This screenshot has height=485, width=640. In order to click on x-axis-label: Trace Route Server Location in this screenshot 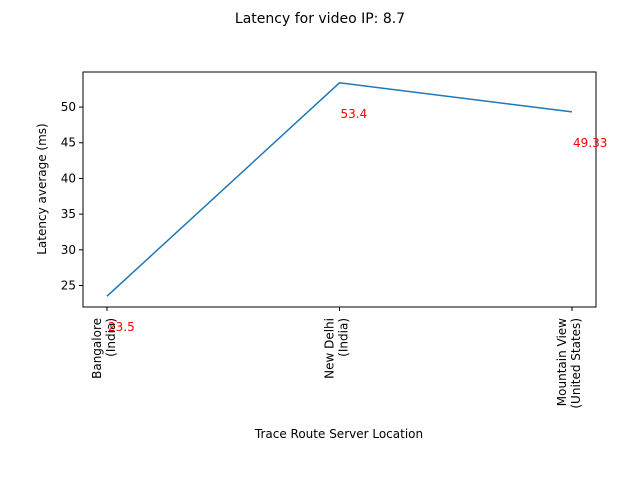, I will do `click(338, 434)`.